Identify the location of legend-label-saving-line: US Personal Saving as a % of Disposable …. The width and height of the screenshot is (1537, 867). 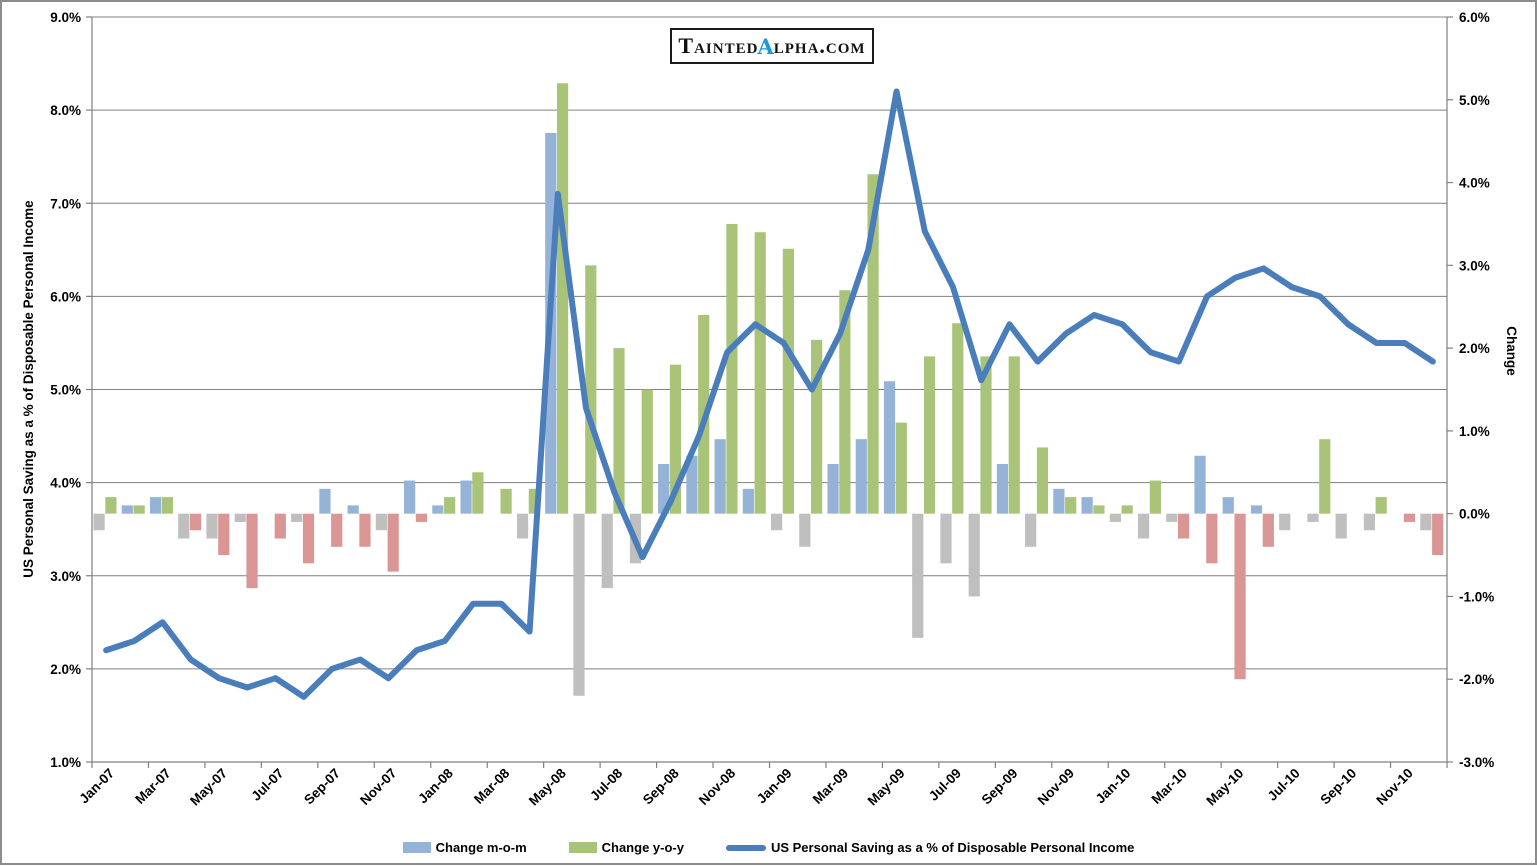
(952, 847).